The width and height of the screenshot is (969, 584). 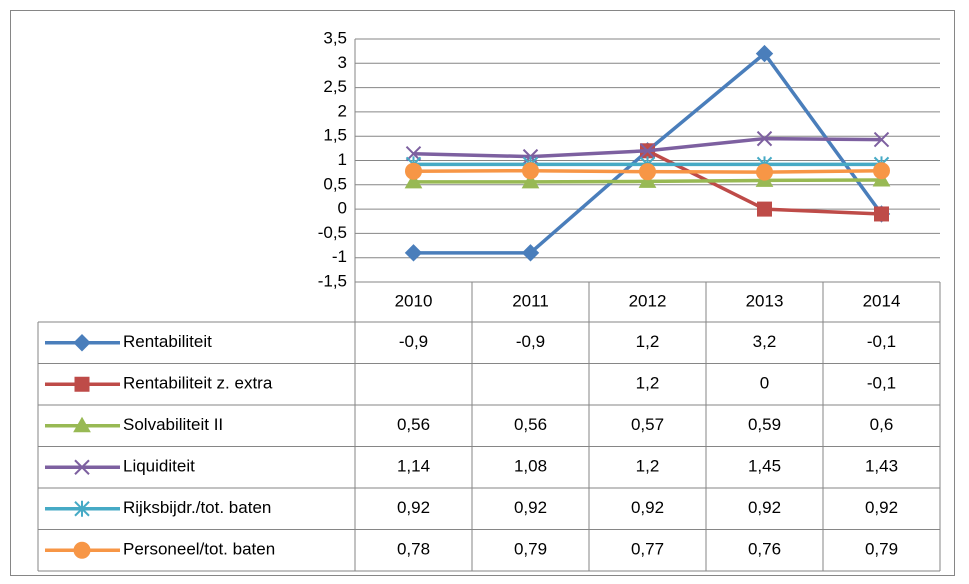 I want to click on category-label: 2014, so click(x=882, y=300).